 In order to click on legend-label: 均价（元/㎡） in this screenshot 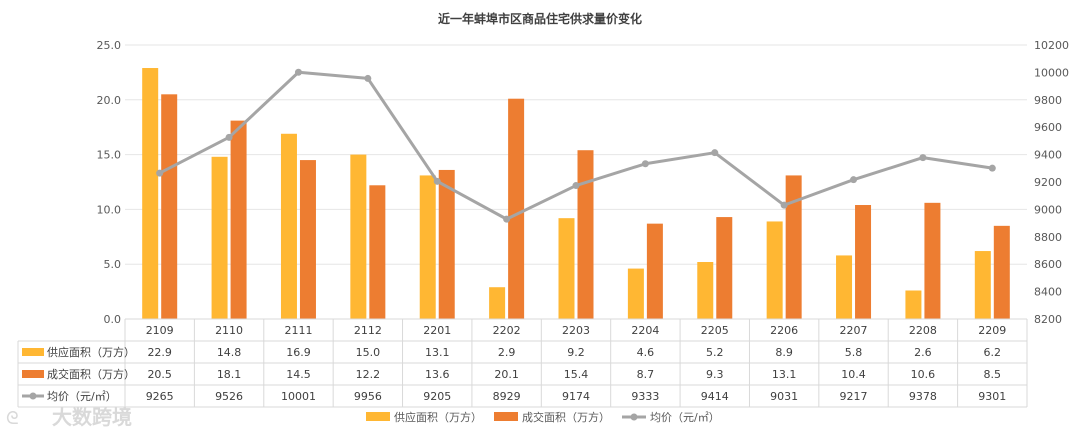, I will do `click(685, 417)`.